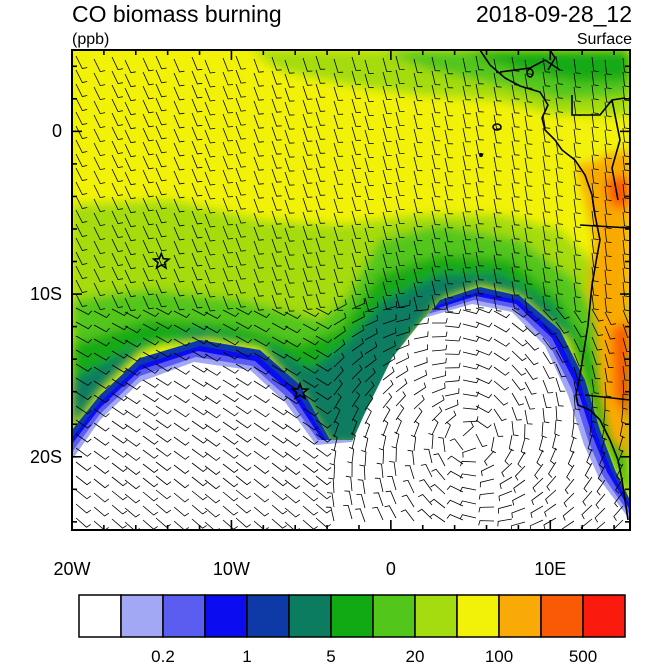 The image size is (650, 667). Describe the element at coordinates (56, 131) in the screenshot. I see `y-tick-label: 0` at that location.